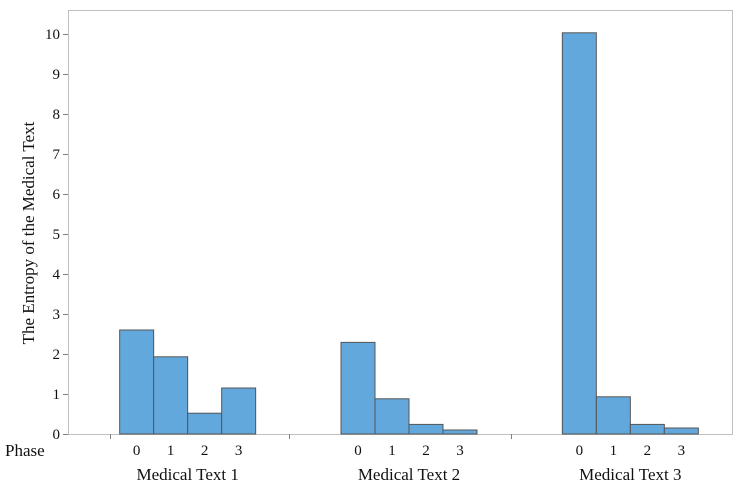 The height and width of the screenshot is (488, 743). What do you see at coordinates (409, 474) in the screenshot?
I see `group-label: Medical Text 2` at bounding box center [409, 474].